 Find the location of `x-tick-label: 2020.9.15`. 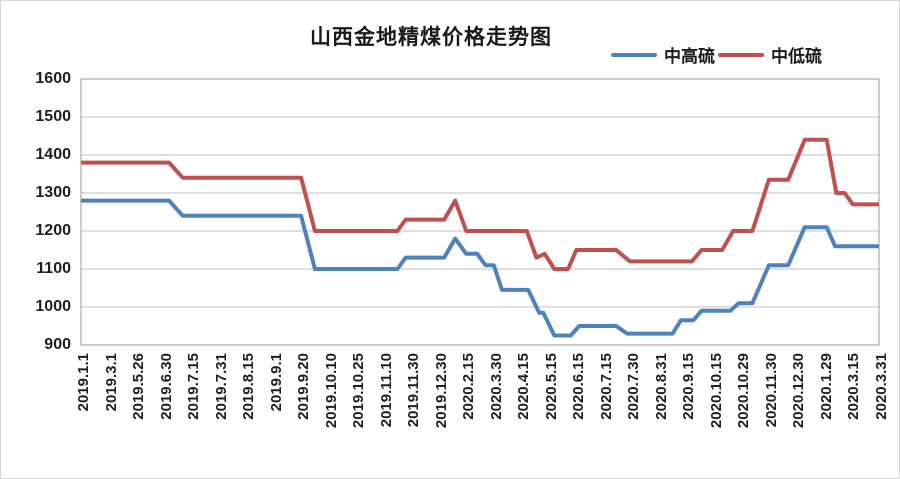

x-tick-label: 2020.9.15 is located at coordinates (689, 386).